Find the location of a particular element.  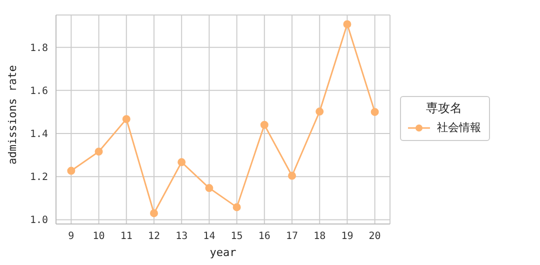

x-tick-label: 15 is located at coordinates (236, 236).